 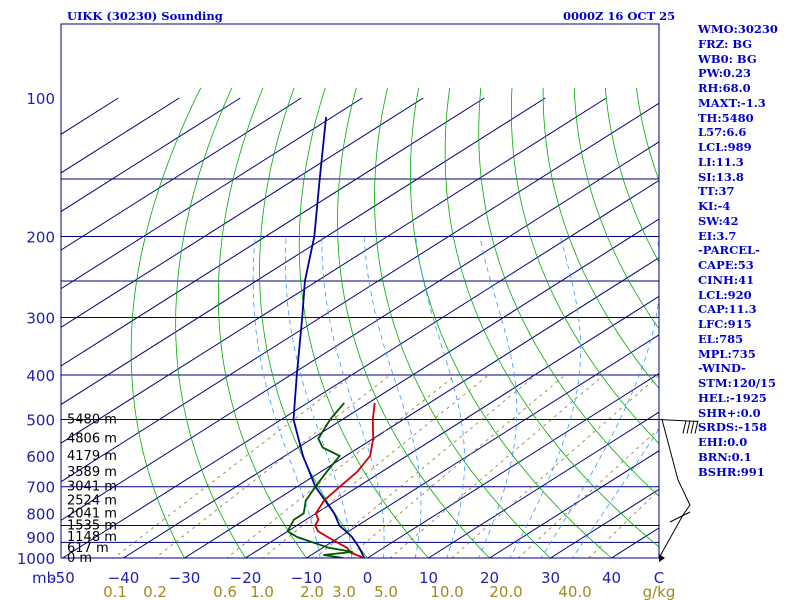 What do you see at coordinates (733, 427) in the screenshot?
I see `index-item: SRDS:-158` at bounding box center [733, 427].